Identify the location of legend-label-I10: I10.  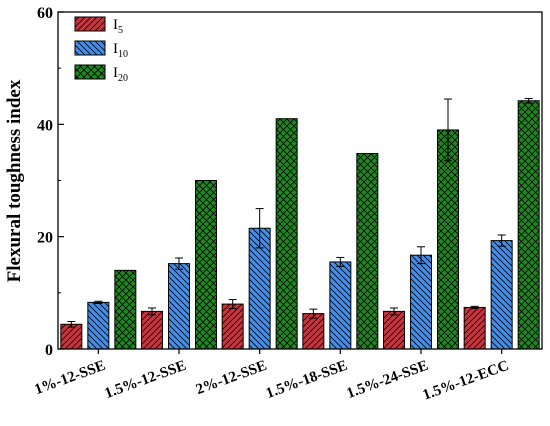
(120, 50).